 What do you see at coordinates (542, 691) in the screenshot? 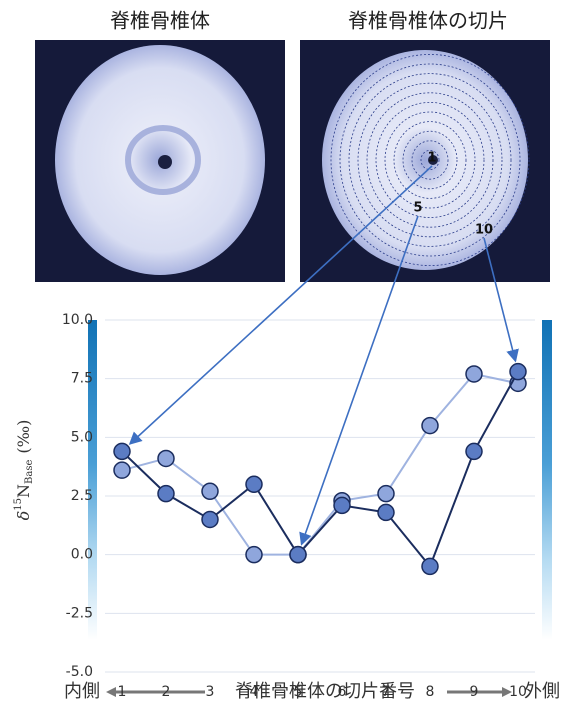
I see `x-label-right: 外側` at bounding box center [542, 691].